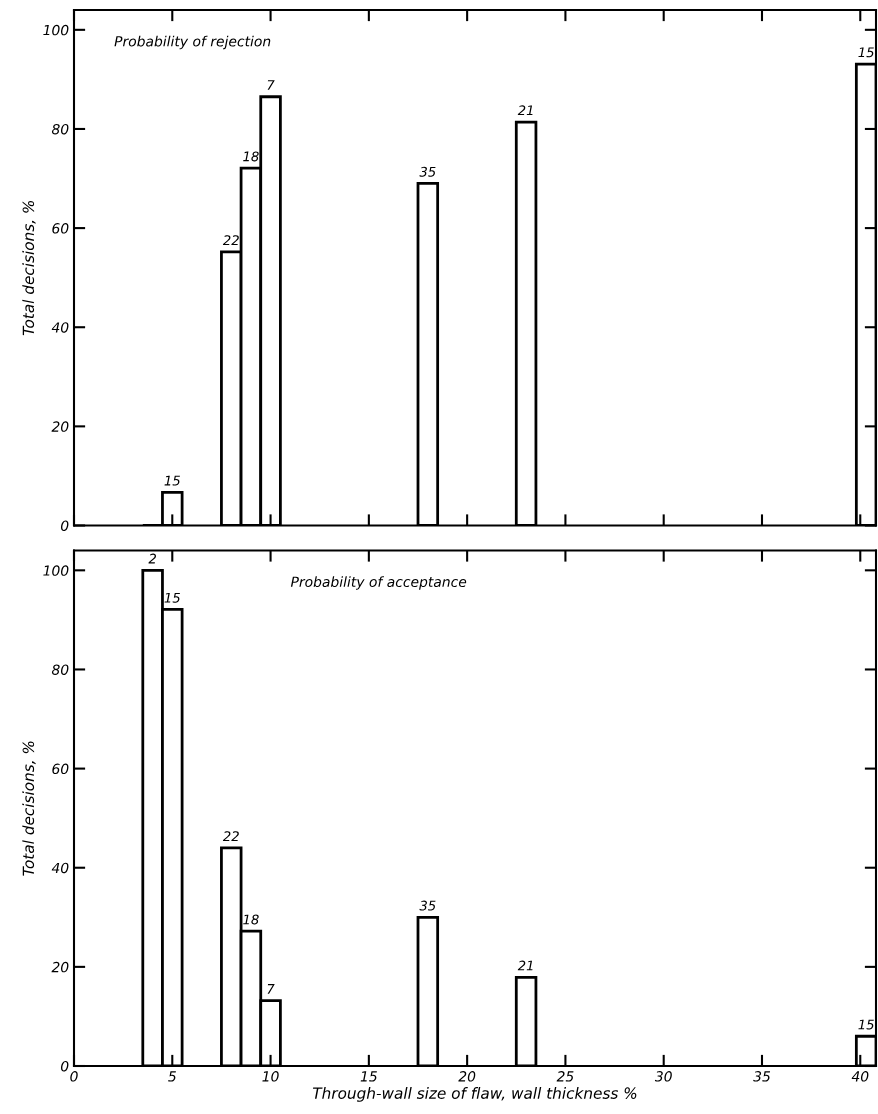  What do you see at coordinates (192, 42) in the screenshot?
I see `text: Probability of rejection` at bounding box center [192, 42].